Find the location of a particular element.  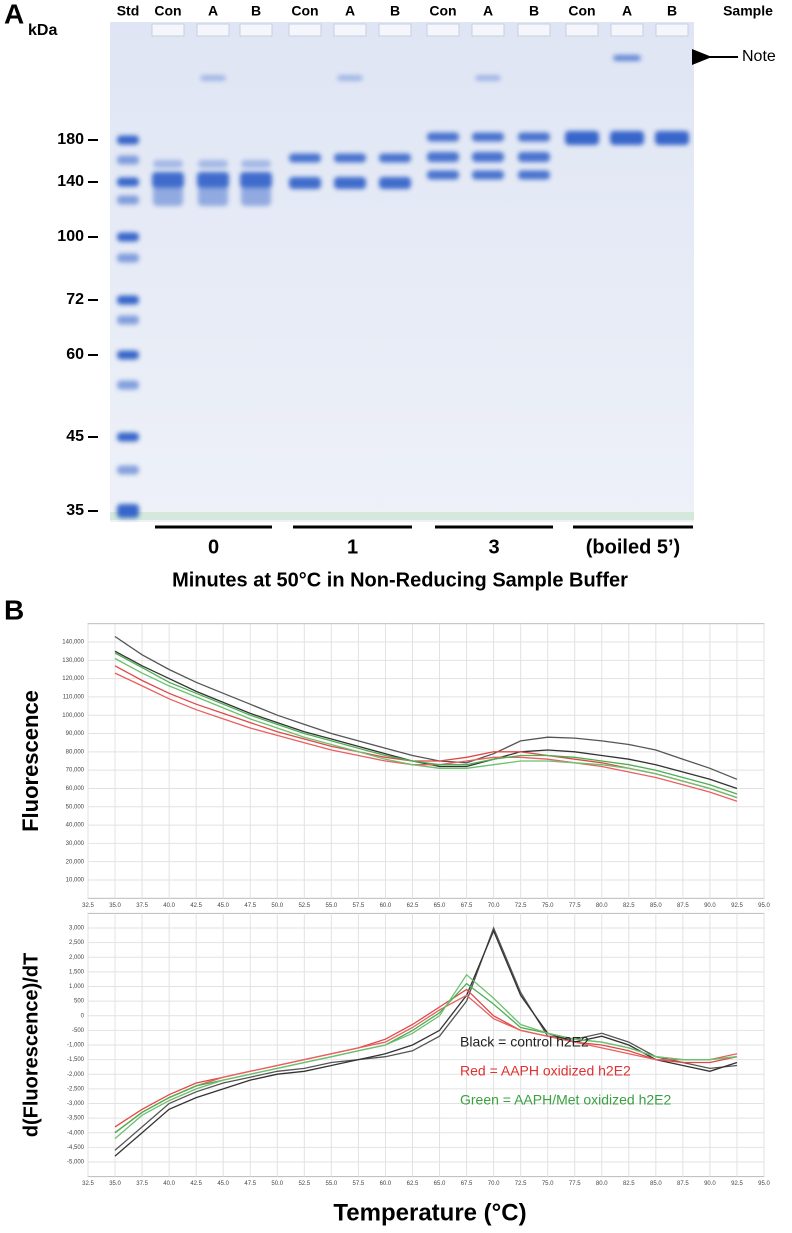

y-axis-title: Fluorescence is located at coordinates (30, 761).